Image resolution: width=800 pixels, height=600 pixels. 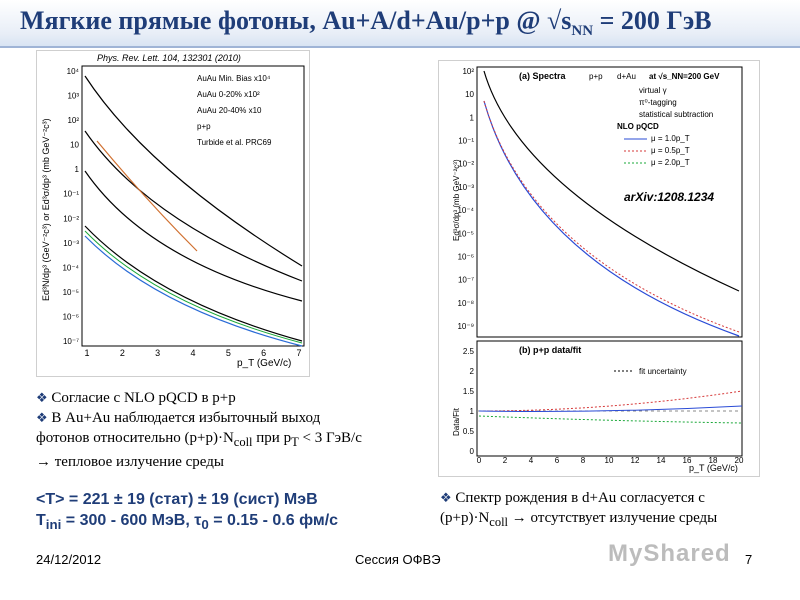 I want to click on right-x-label: p_T (GeV/c), so click(x=713, y=468).